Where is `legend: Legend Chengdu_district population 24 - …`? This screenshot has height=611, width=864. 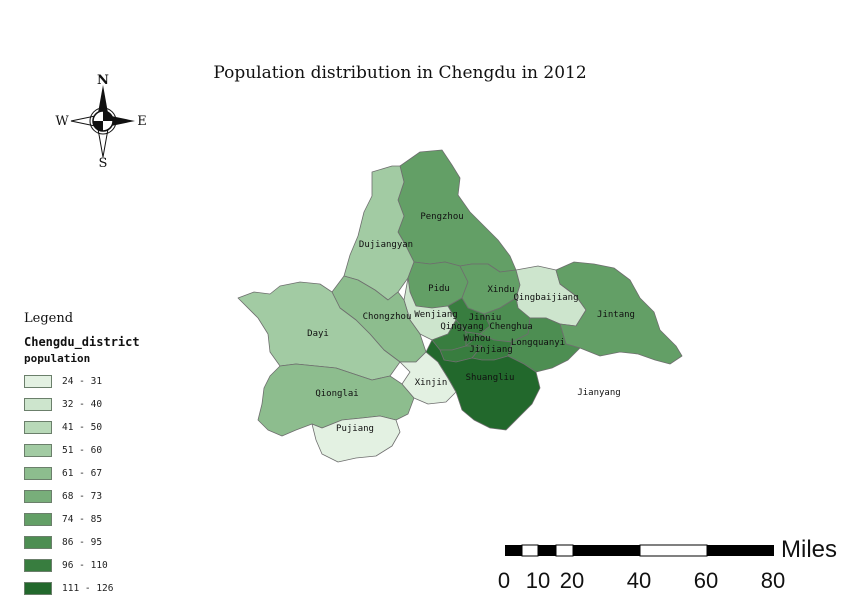 legend: Legend Chengdu_district population 24 - … is located at coordinates (82, 455).